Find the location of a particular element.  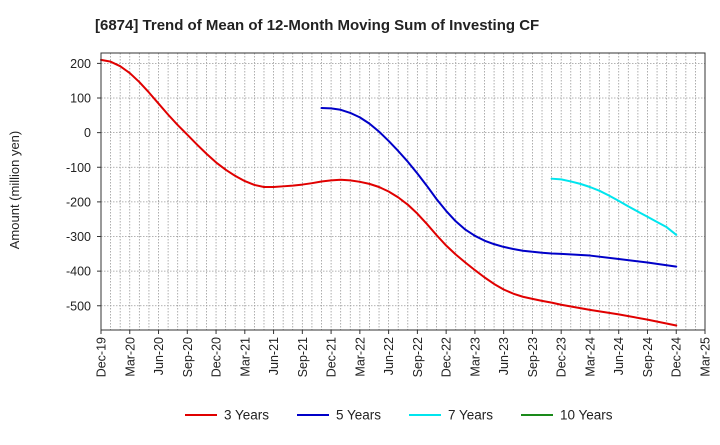

x-tick-label: Mar-20 is located at coordinates (130, 357).